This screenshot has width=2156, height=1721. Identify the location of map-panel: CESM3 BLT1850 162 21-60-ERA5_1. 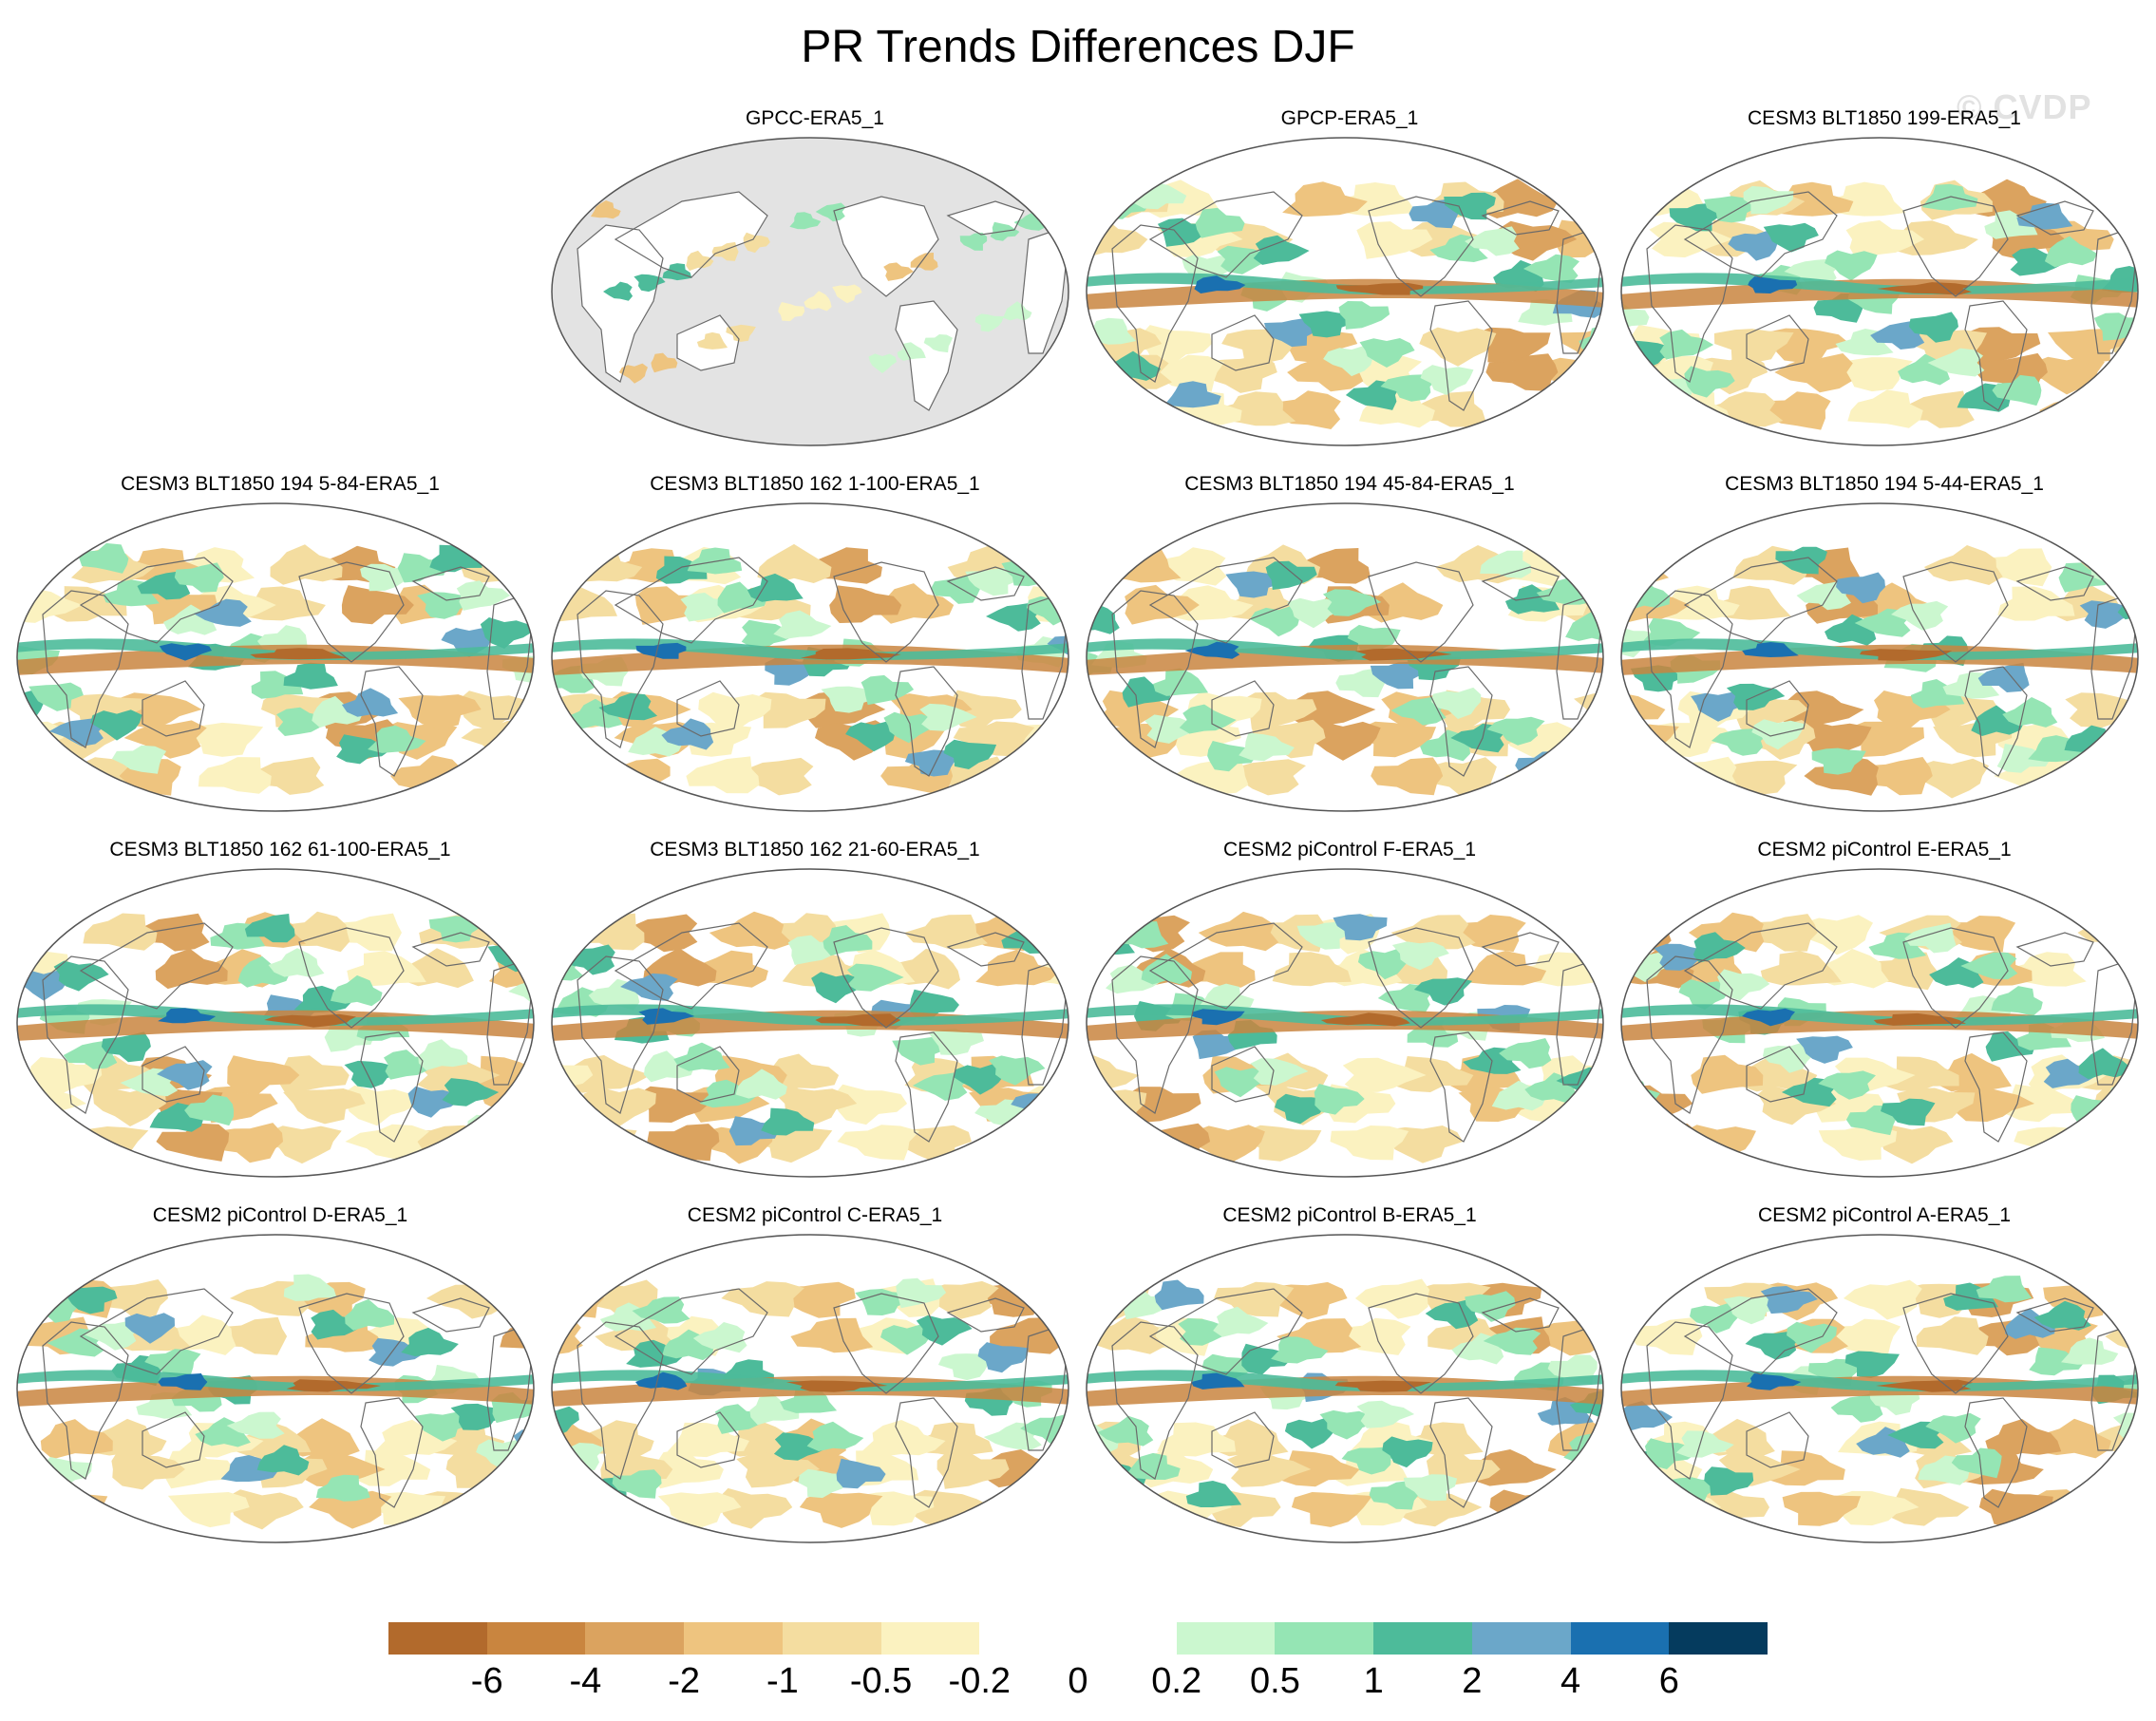
(815, 1011).